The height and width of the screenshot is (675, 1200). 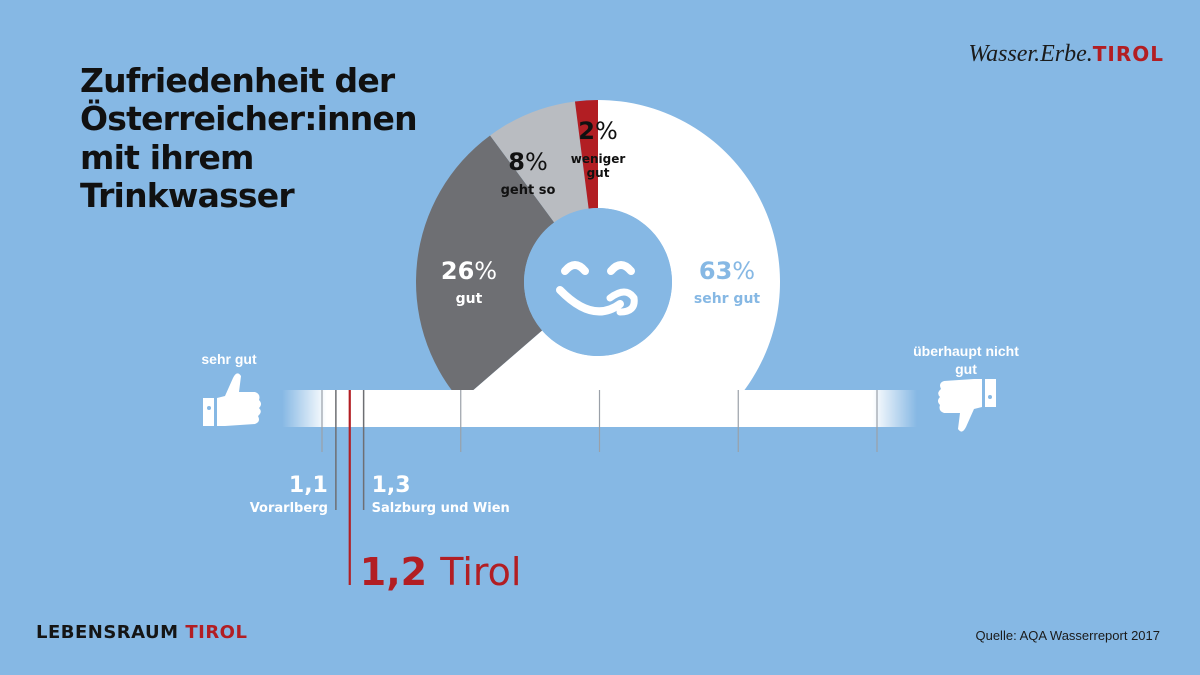 What do you see at coordinates (289, 508) in the screenshot?
I see `scale-marker-region: Vorarlberg` at bounding box center [289, 508].